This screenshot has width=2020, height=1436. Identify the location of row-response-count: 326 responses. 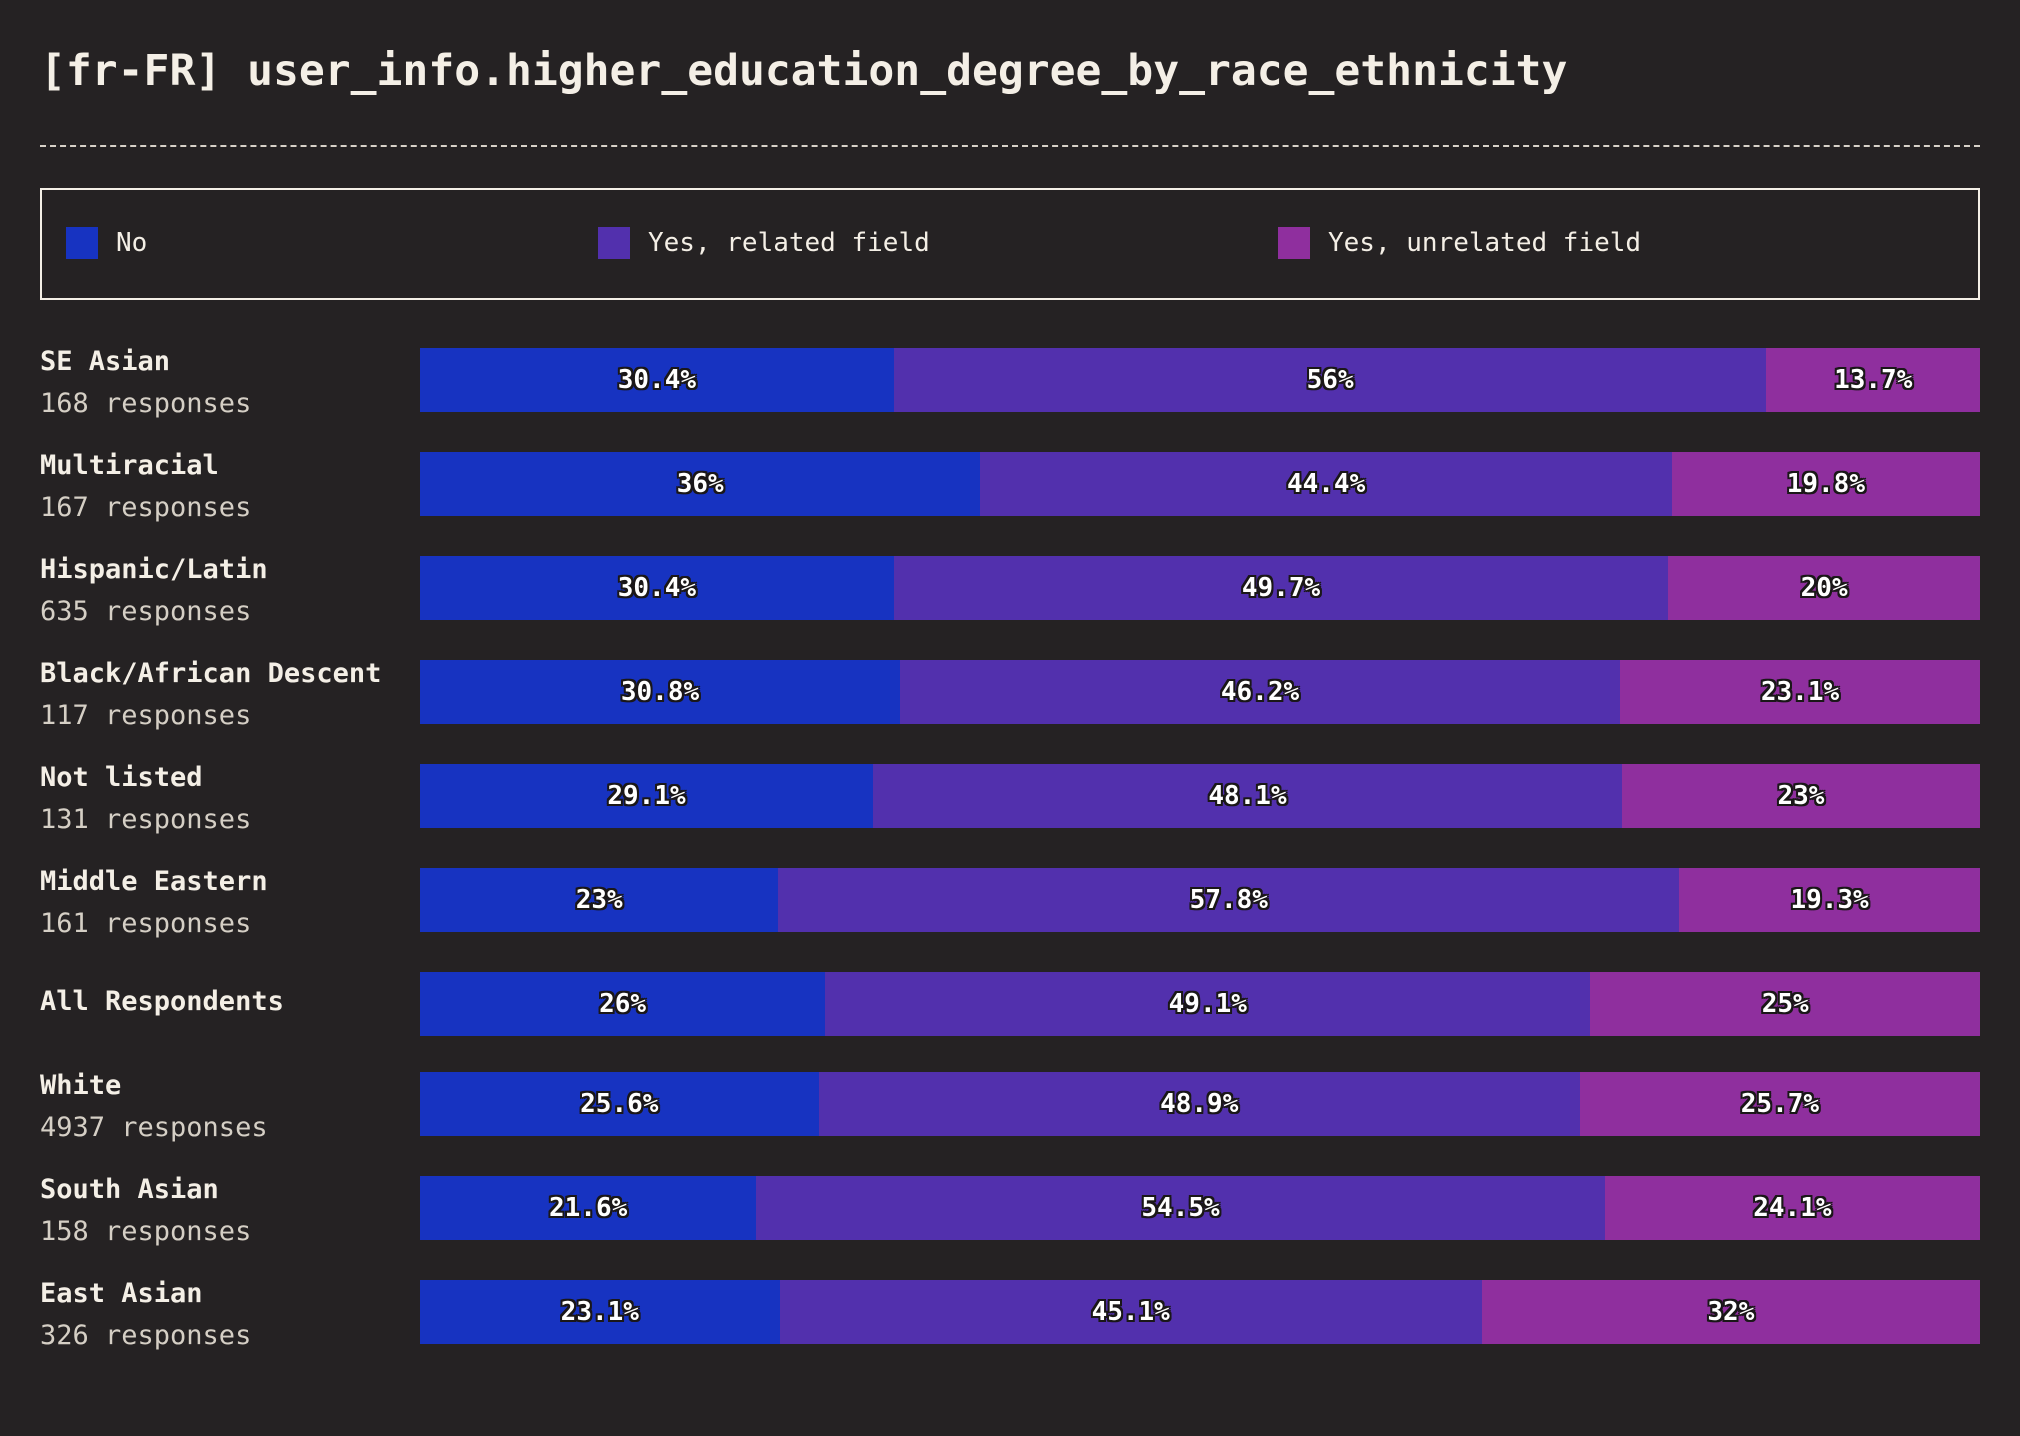
(146, 1335).